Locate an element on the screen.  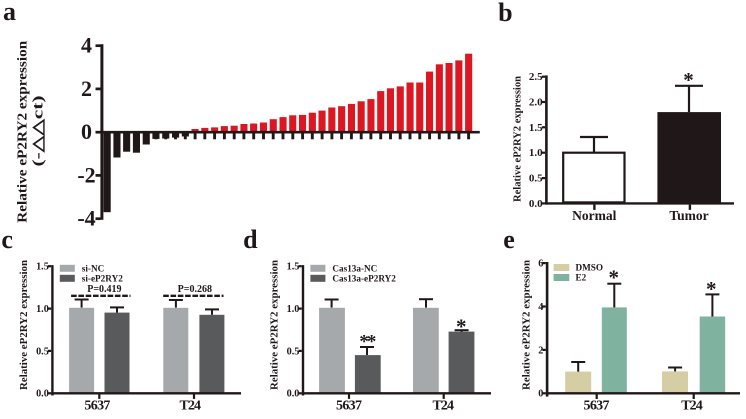
svg-text: Normal is located at coordinates (594, 215).